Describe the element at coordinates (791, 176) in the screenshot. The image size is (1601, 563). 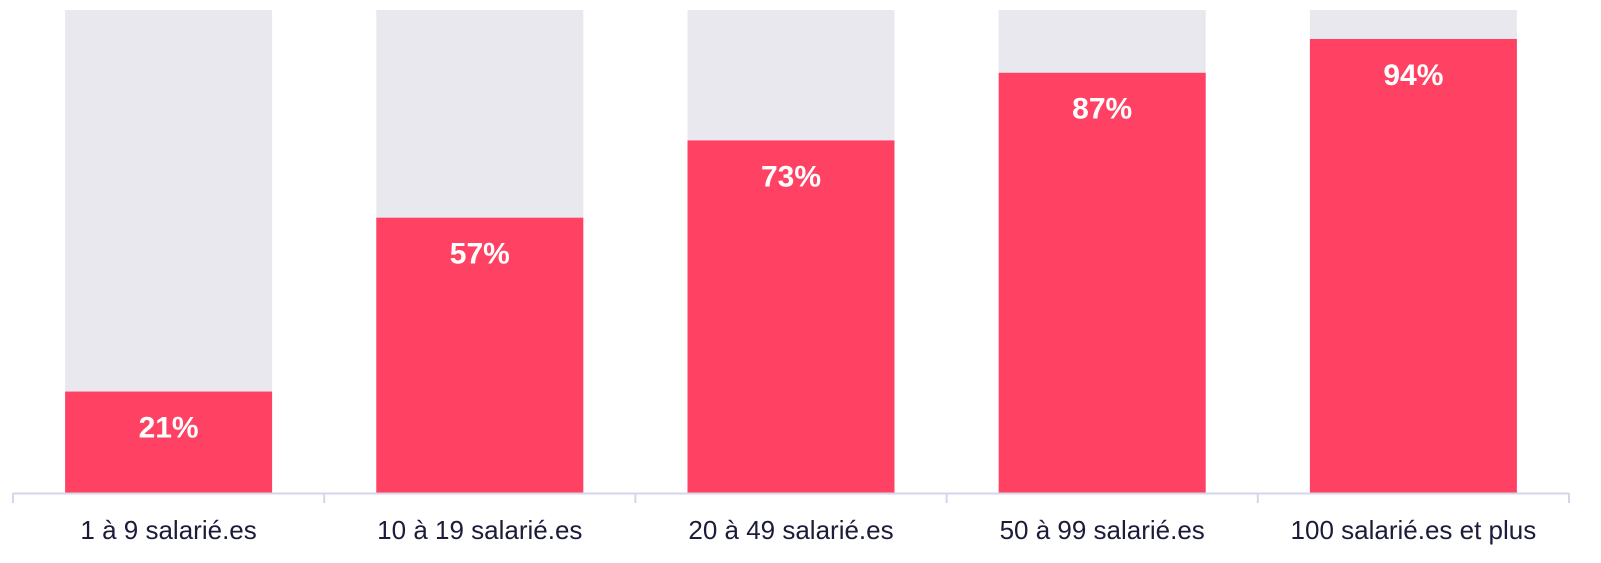
I see `value-label: 73%` at that location.